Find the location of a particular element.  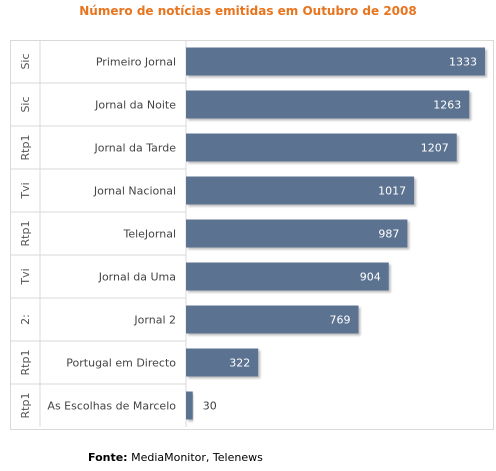

category-label: Jornal da Tarde is located at coordinates (134, 148).